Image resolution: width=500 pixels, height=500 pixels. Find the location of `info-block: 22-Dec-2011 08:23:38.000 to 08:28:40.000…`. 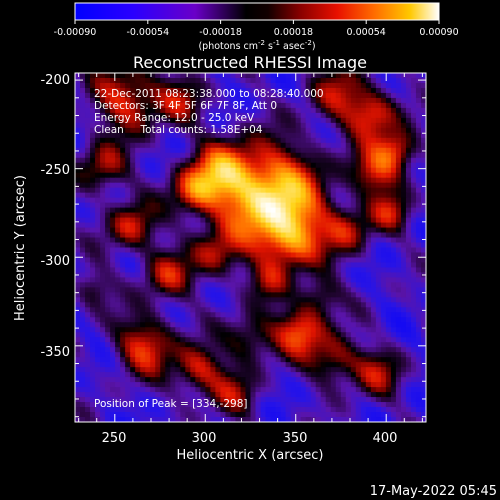

info-block: 22-Dec-2011 08:23:38.000 to 08:28:40.000… is located at coordinates (209, 112).